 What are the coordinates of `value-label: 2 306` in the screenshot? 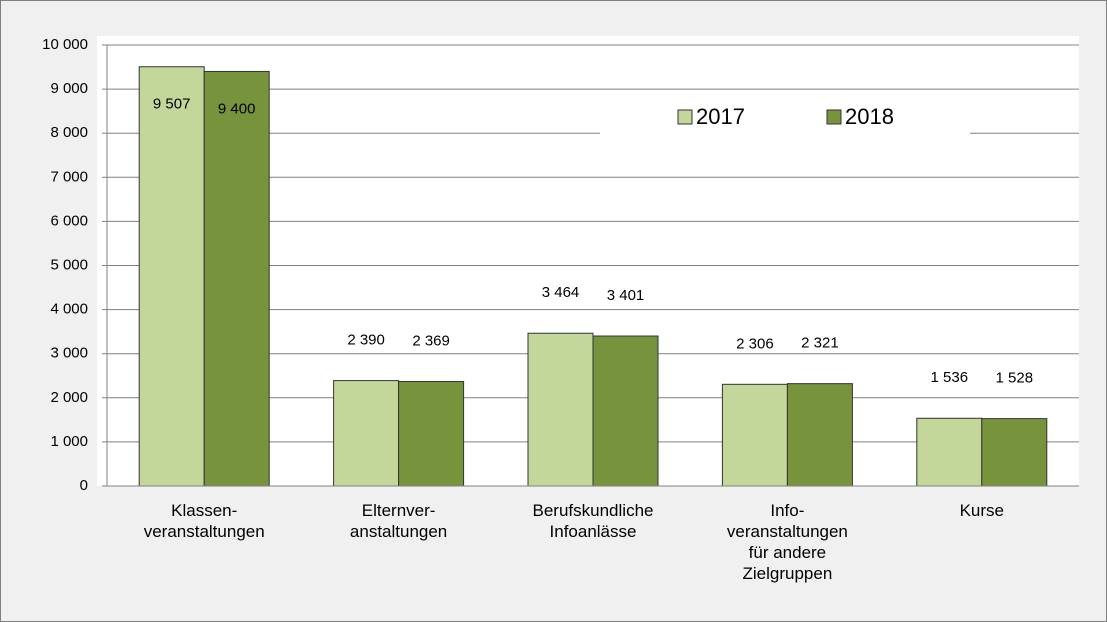 It's located at (755, 343).